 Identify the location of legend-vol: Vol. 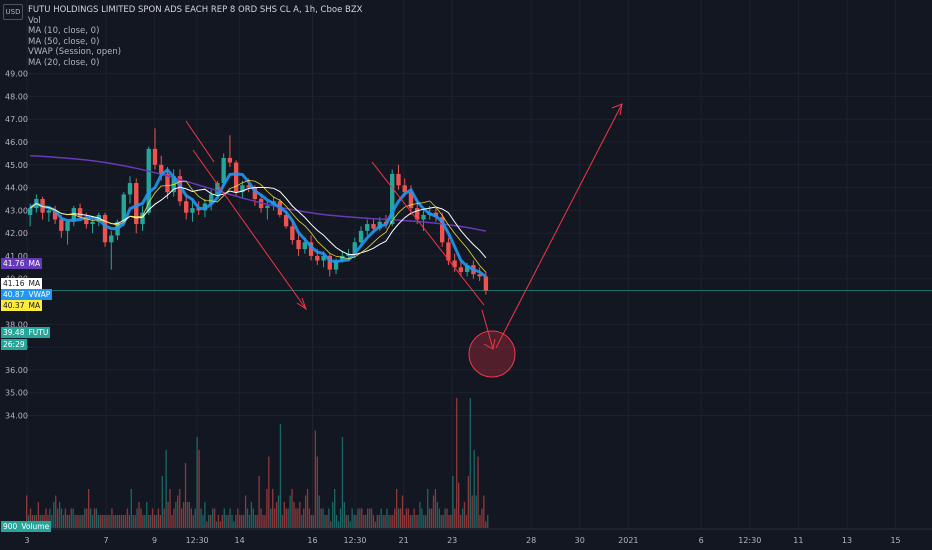
(34, 20).